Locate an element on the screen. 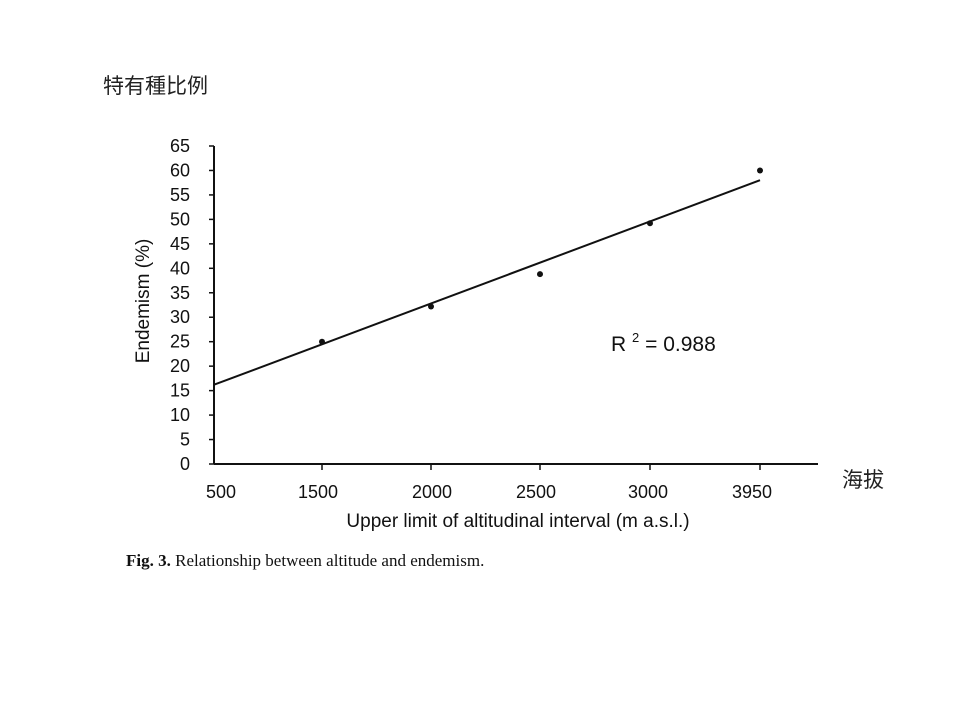 The height and width of the screenshot is (720, 960). y-tick-label: 20 is located at coordinates (180, 366).